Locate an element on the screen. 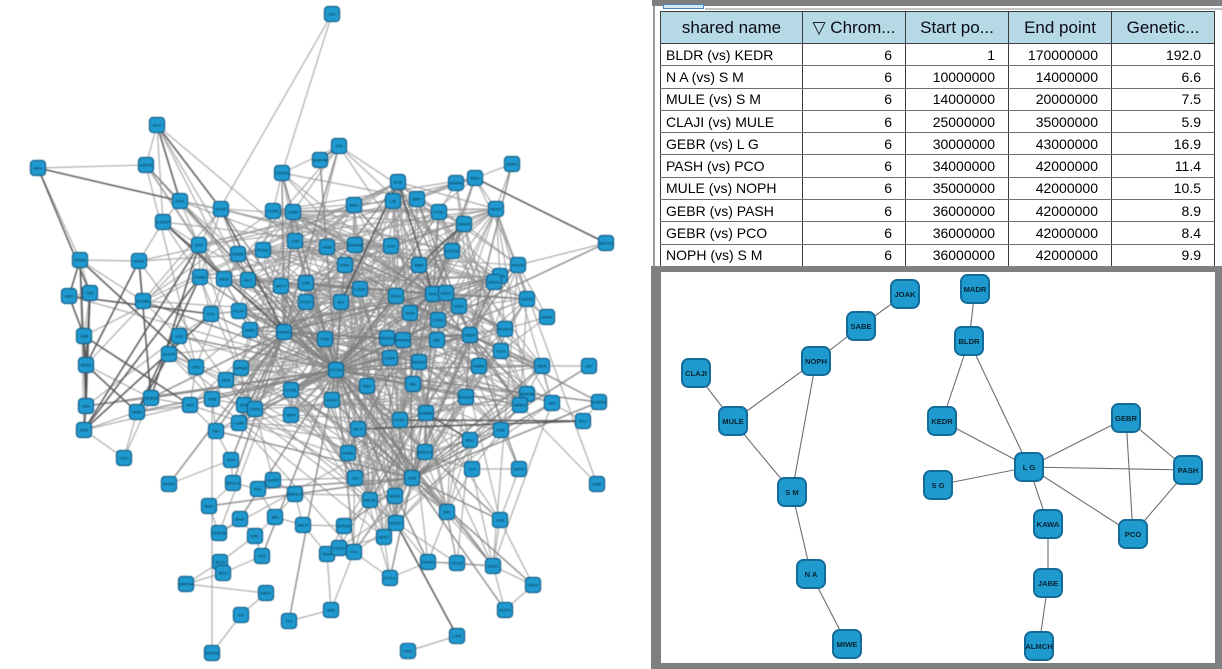  svg-text: MULE is located at coordinates (733, 421).